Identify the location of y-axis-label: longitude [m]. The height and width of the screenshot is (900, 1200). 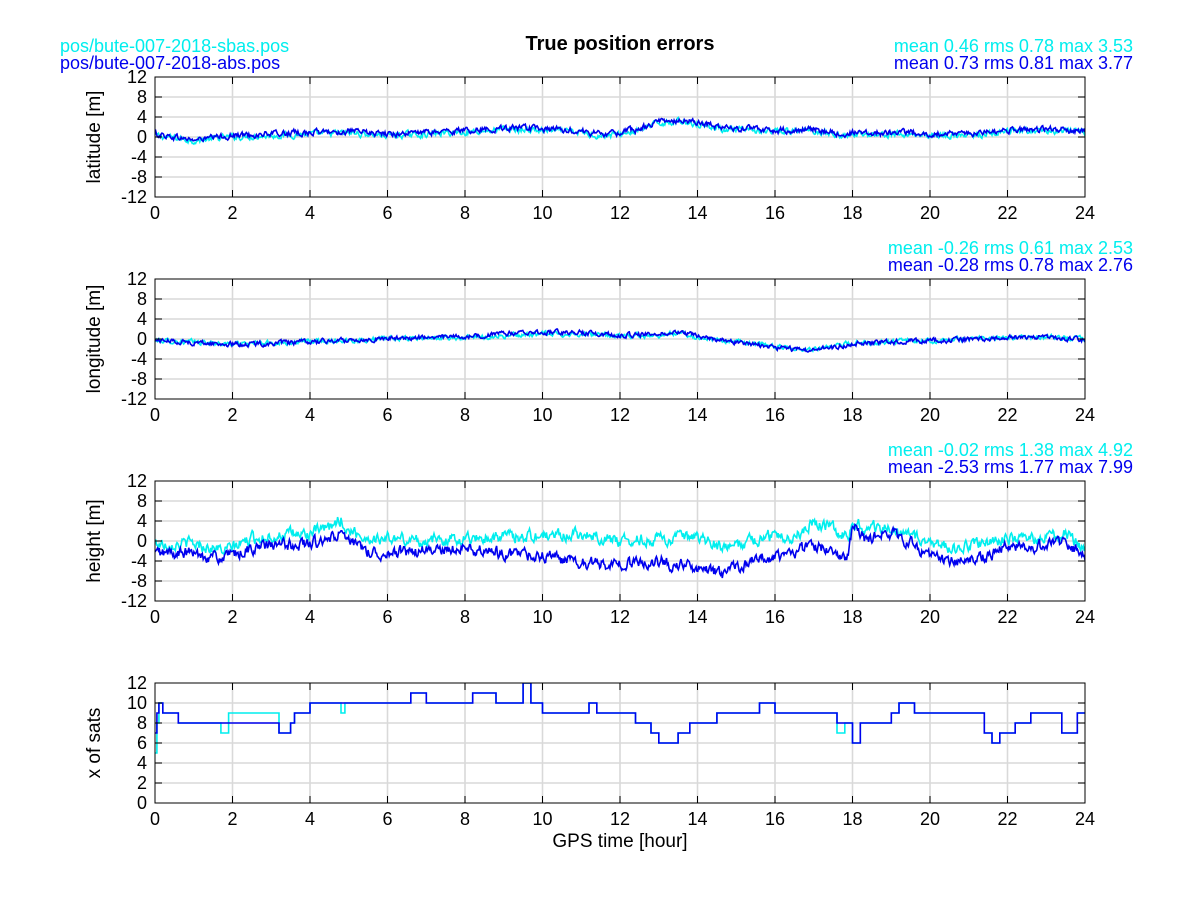
(94, 339).